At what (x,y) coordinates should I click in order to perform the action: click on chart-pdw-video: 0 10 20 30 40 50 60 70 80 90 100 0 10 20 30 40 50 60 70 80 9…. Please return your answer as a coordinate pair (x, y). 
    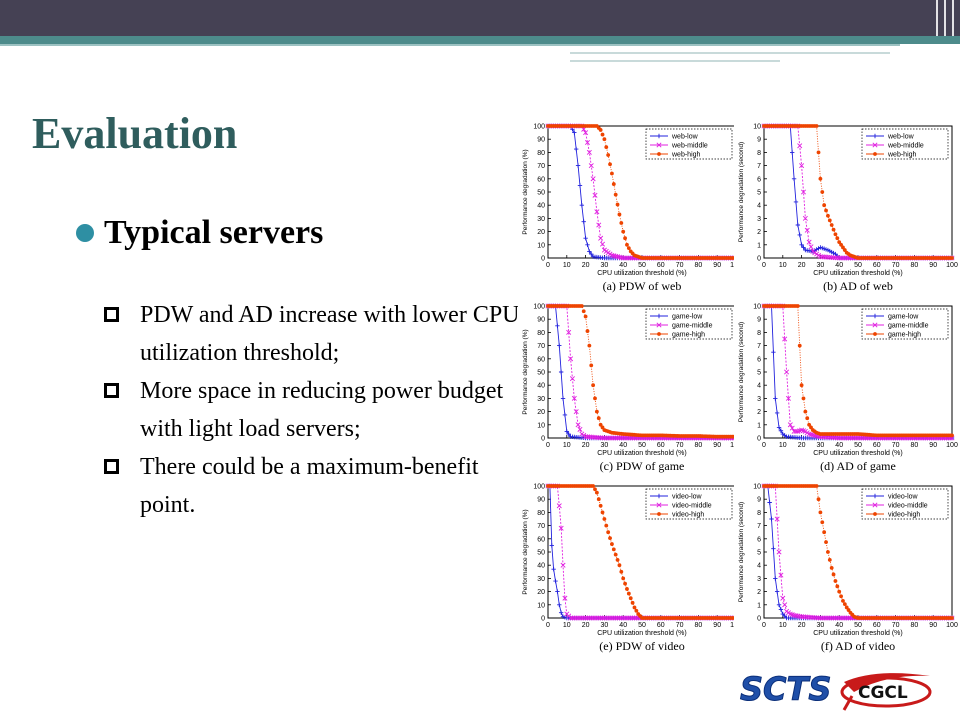
    Looking at the image, I should click on (632, 568).